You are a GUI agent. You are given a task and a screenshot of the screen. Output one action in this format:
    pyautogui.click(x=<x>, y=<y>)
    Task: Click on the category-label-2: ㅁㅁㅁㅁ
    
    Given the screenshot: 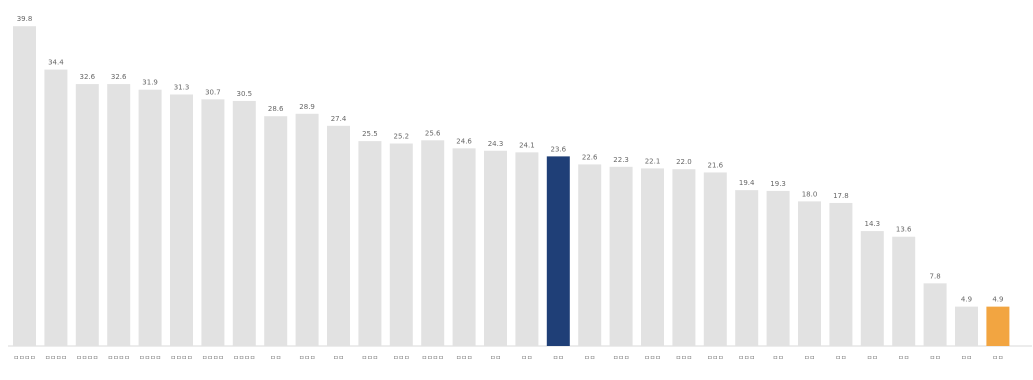 What is the action you would take?
    pyautogui.click(x=56, y=358)
    